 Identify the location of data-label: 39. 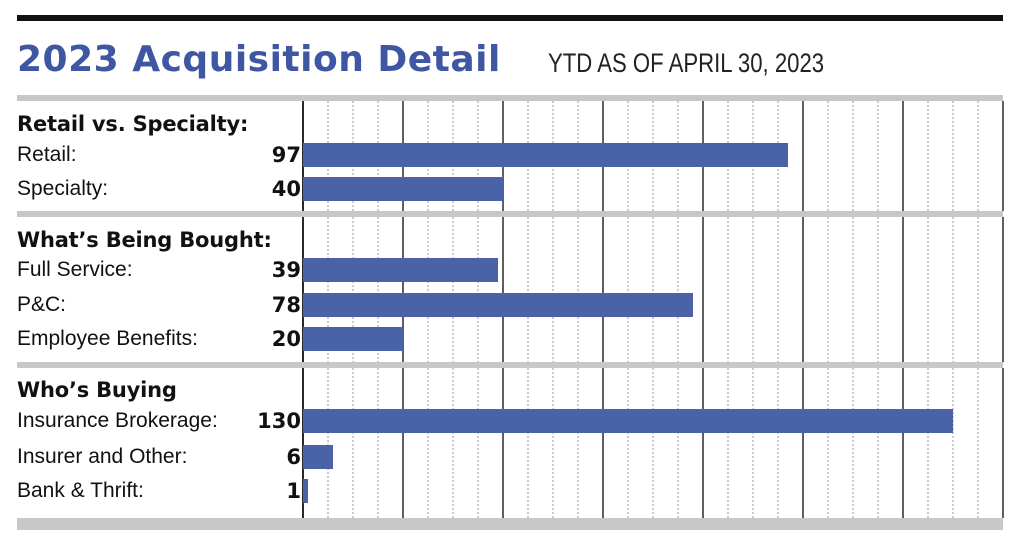
(286, 270).